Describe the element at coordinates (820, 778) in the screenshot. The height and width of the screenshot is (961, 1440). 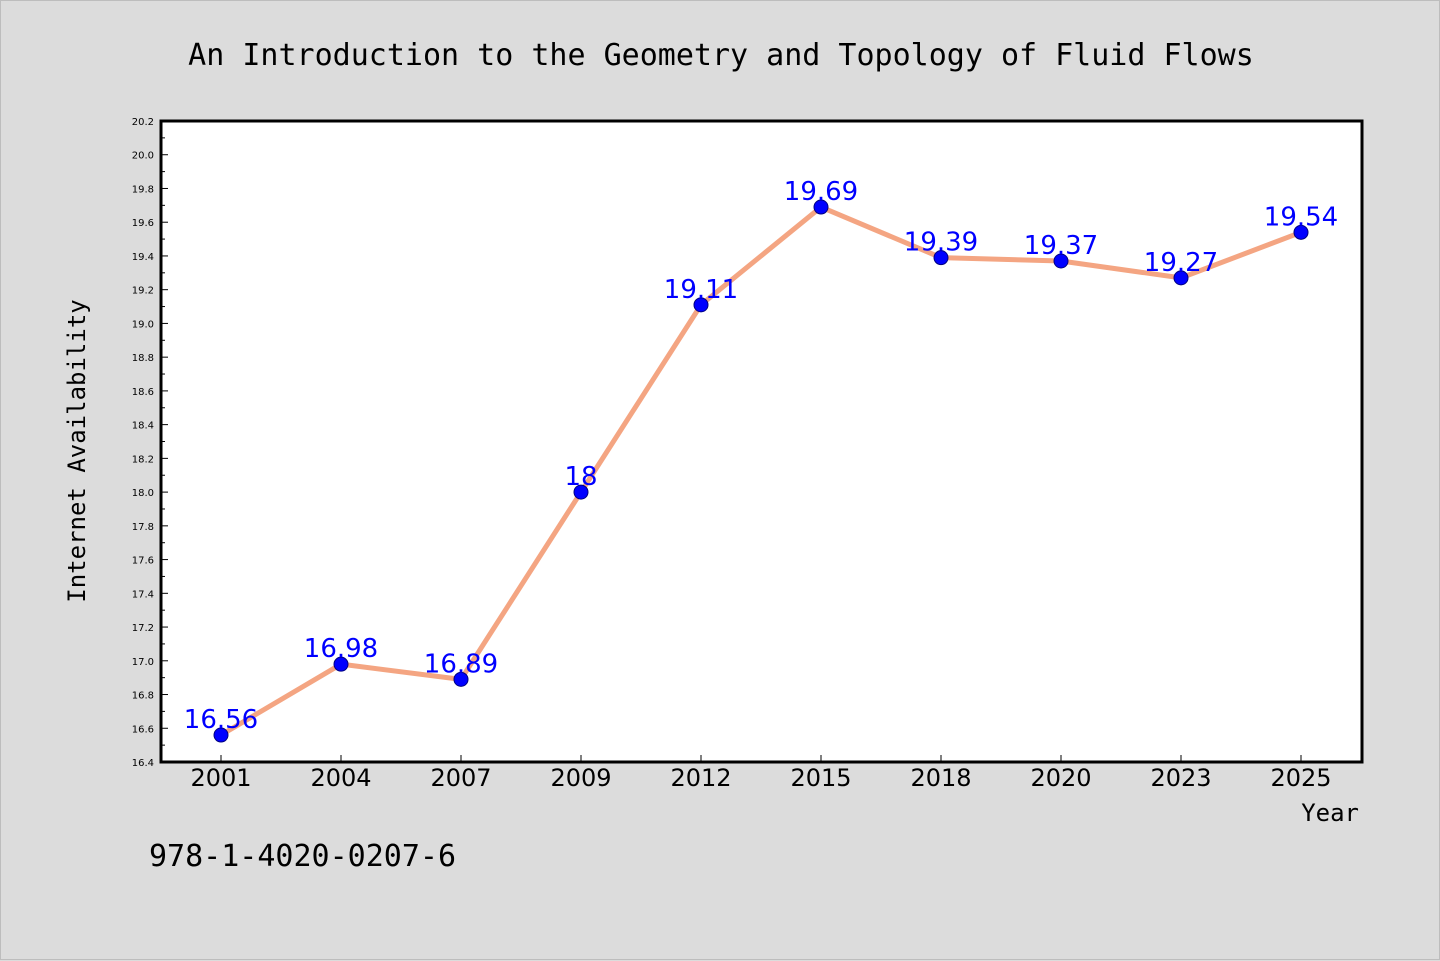
I see `x-tick-label: 2015` at that location.